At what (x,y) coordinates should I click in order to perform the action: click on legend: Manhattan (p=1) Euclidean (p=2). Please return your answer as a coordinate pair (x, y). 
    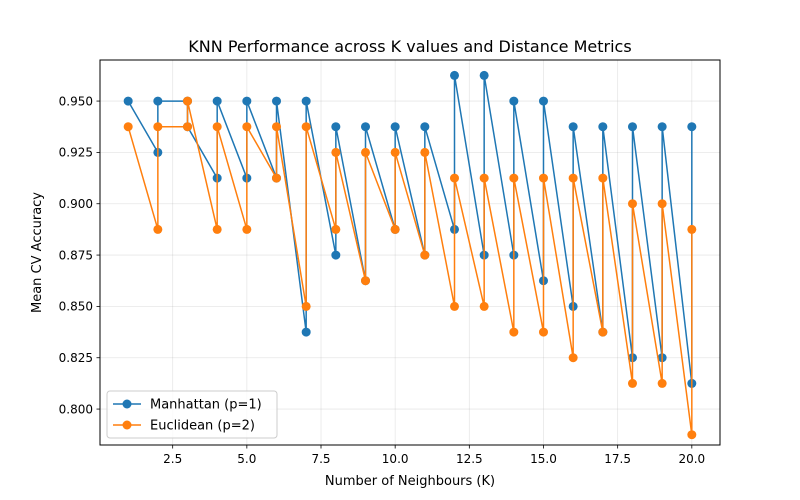
    Looking at the image, I should click on (192, 414).